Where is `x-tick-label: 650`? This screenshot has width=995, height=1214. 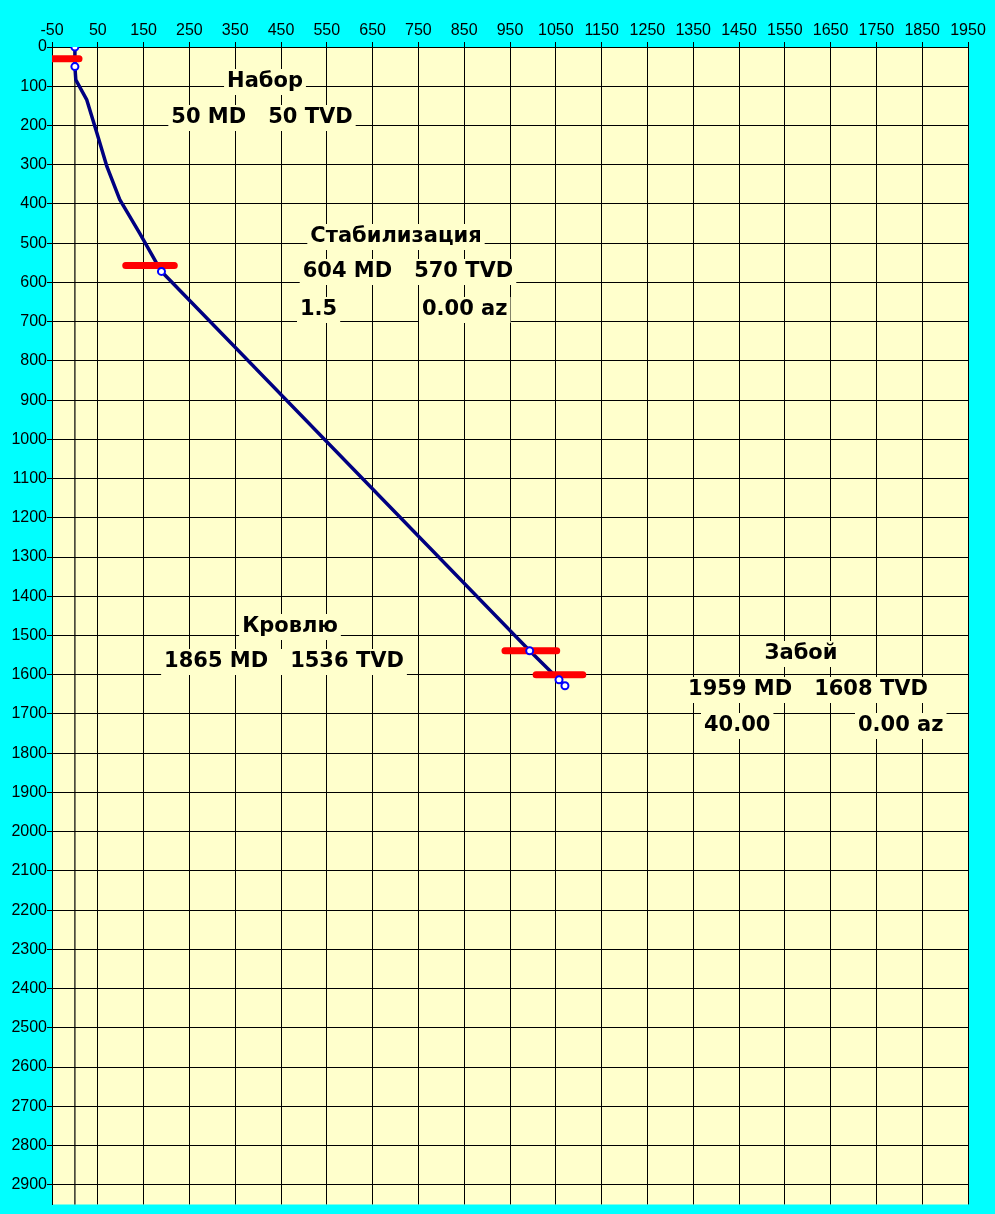 x-tick-label: 650 is located at coordinates (373, 29).